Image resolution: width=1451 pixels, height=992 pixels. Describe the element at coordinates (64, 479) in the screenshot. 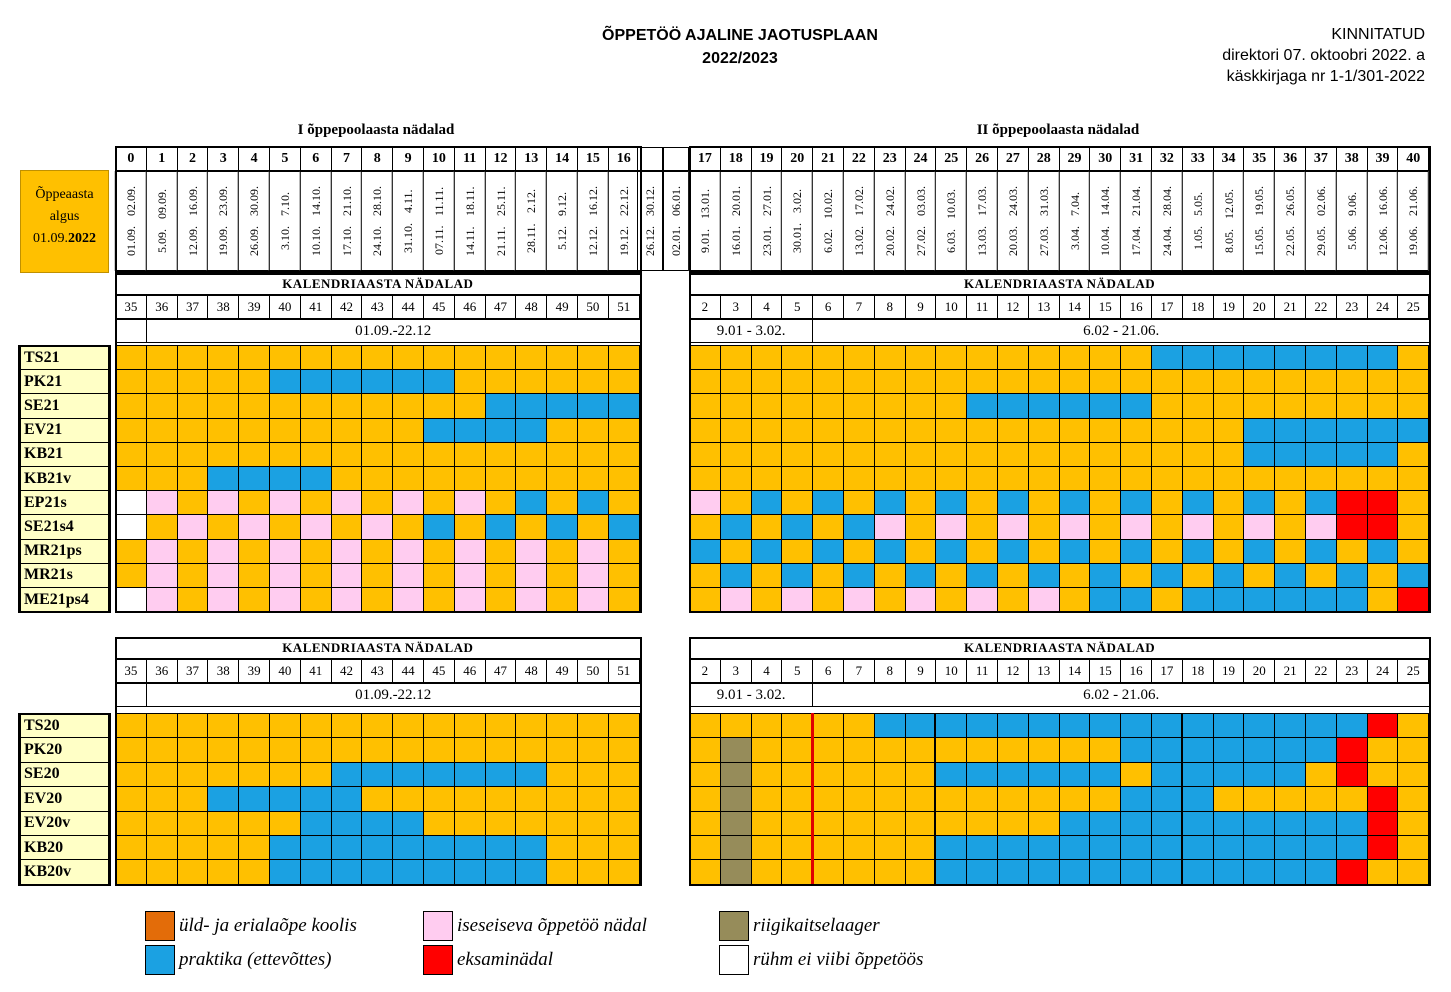

I see `group-label: KB21v` at that location.